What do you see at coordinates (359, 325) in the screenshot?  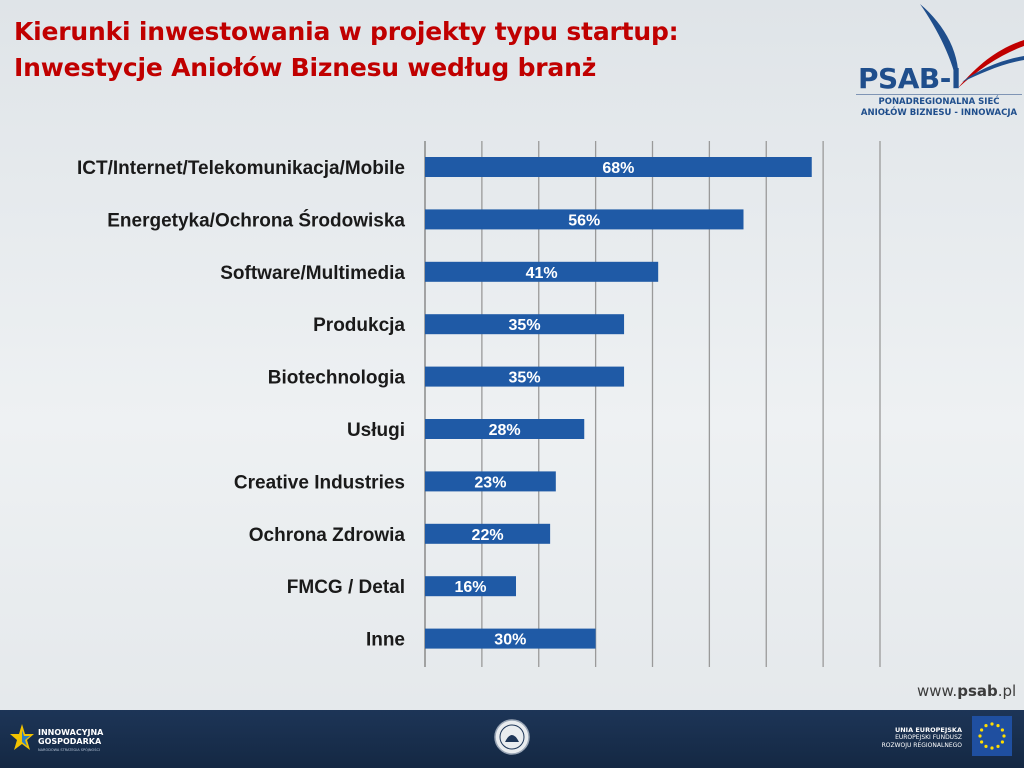 I see `category-label: Produkcja` at bounding box center [359, 325].